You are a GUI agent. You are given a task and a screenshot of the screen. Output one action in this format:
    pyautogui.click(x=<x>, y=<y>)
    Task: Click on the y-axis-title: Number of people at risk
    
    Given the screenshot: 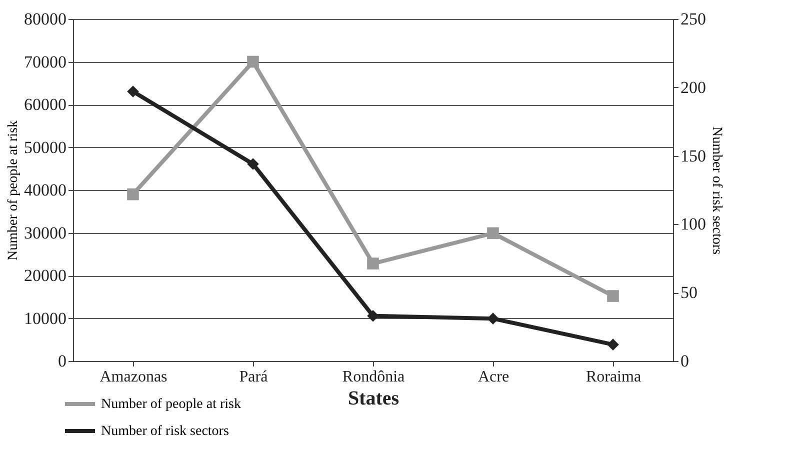 What is the action you would take?
    pyautogui.click(x=13, y=190)
    